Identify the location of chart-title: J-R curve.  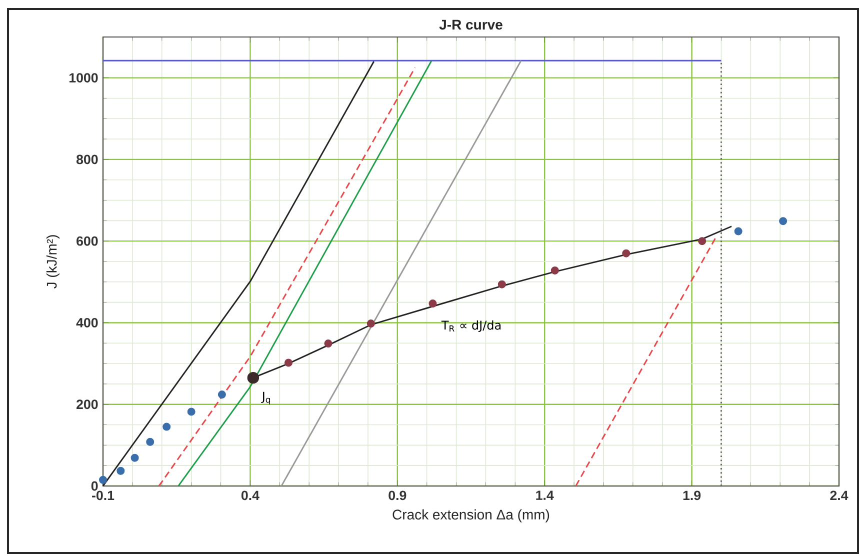
(470, 25).